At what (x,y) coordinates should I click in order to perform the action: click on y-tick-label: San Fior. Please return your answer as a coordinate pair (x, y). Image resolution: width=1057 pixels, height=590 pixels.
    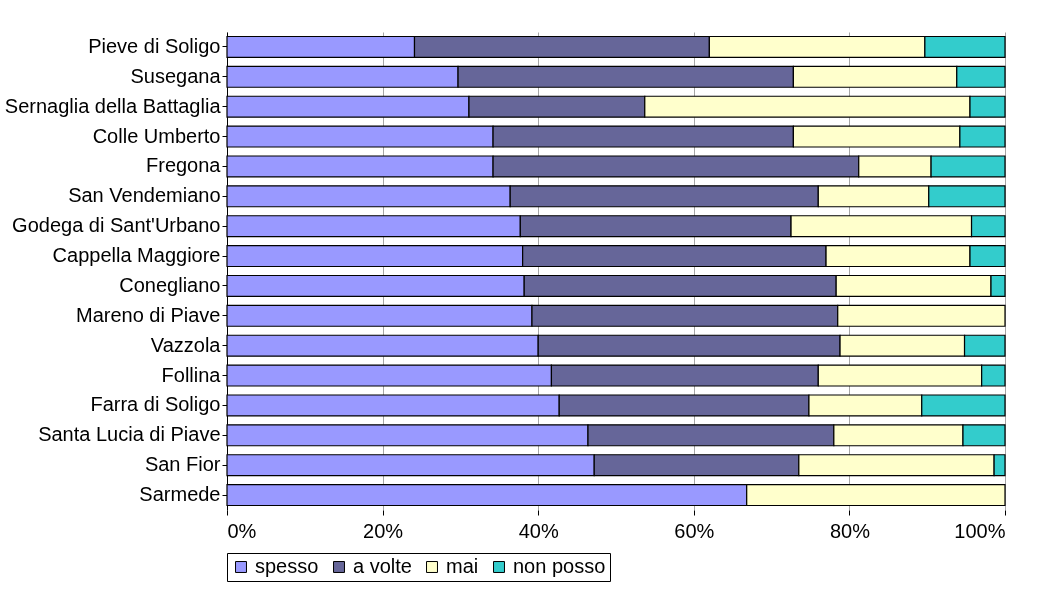
    Looking at the image, I should click on (182, 464).